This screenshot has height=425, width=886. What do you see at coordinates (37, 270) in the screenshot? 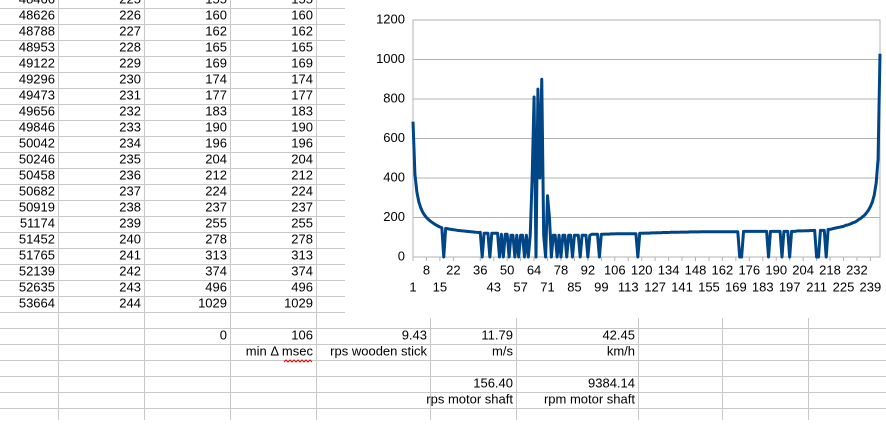
I see `cell: 52139` at bounding box center [37, 270].